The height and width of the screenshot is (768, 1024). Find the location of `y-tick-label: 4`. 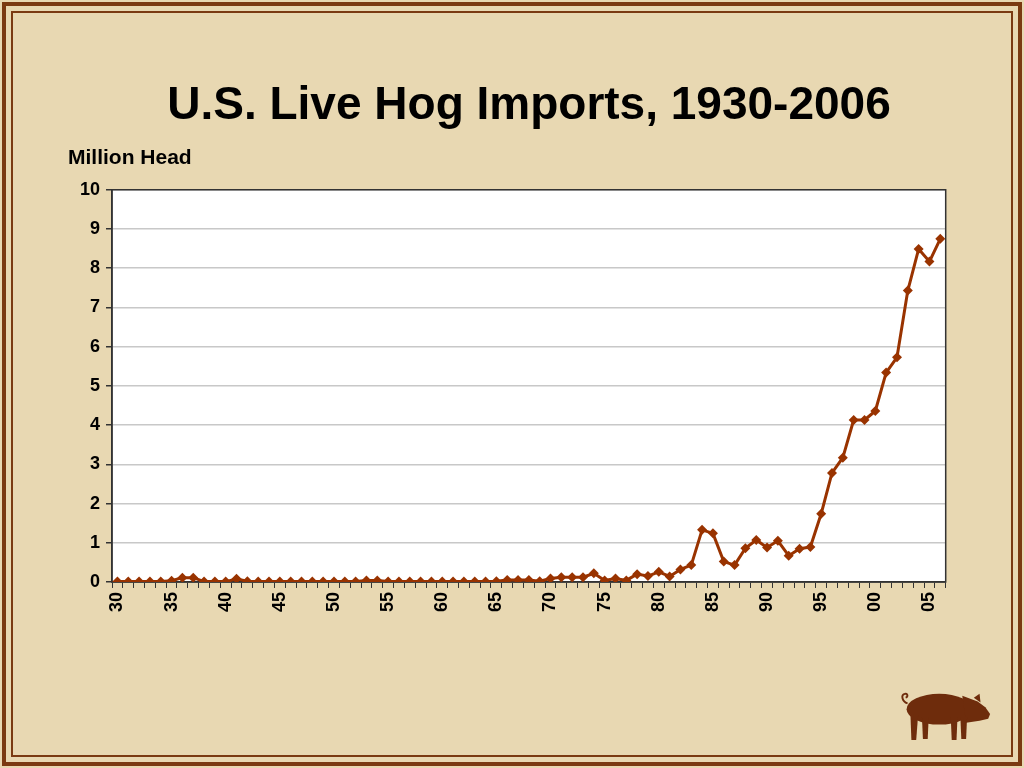

y-tick-label: 4 is located at coordinates (95, 424).